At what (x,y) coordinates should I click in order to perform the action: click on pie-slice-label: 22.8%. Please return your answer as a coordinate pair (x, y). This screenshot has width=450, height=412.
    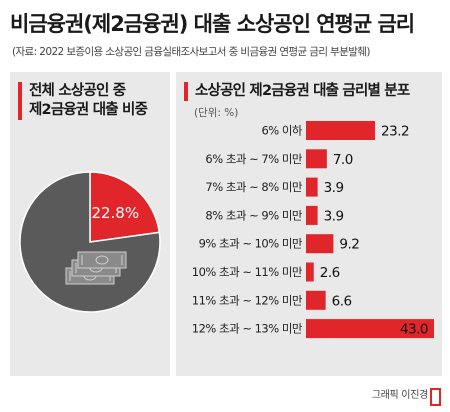
    Looking at the image, I should click on (115, 213).